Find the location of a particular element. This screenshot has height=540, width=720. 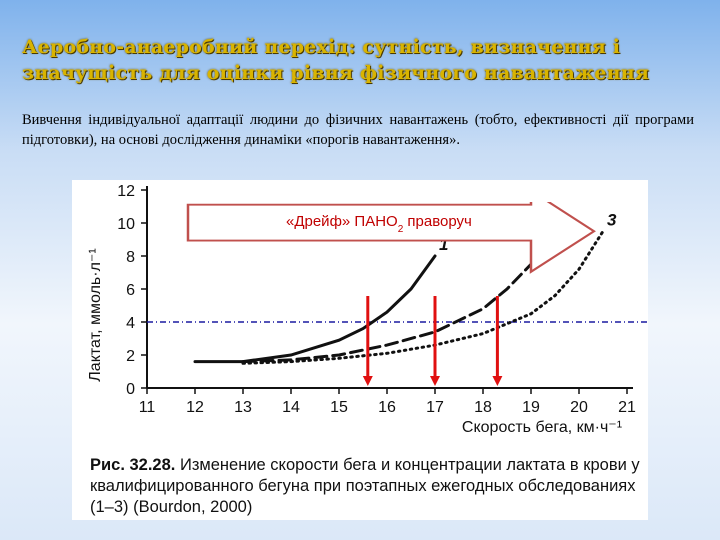

drift-arrow-shape is located at coordinates (391, 238).